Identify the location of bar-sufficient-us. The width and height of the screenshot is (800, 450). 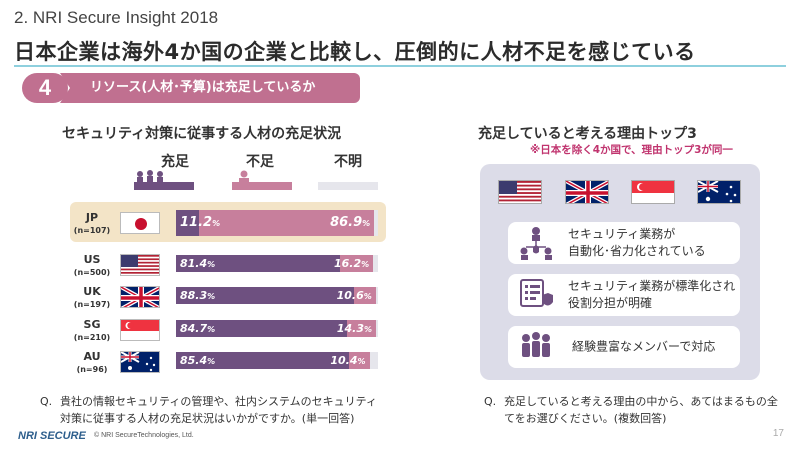
(258, 263).